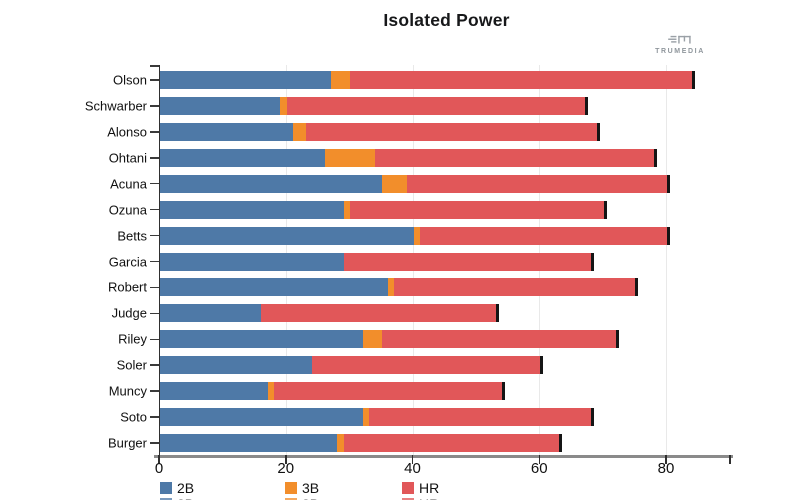 The image size is (800, 500). Describe the element at coordinates (400, 498) in the screenshot. I see `legend-row-clipped: 2B 3B HR` at that location.